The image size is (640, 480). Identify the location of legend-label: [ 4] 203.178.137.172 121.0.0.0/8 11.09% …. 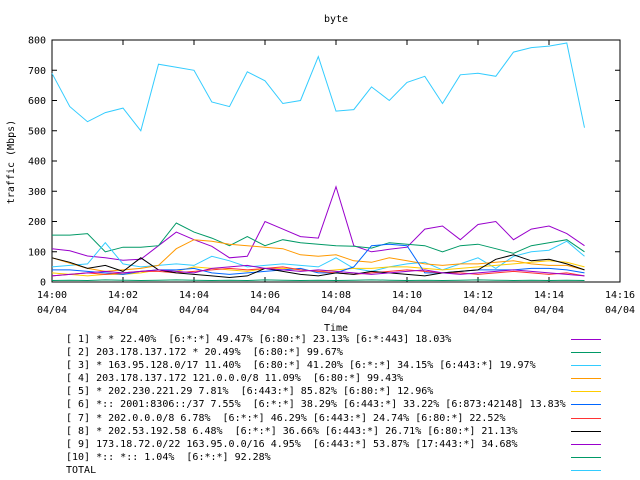
(235, 379).